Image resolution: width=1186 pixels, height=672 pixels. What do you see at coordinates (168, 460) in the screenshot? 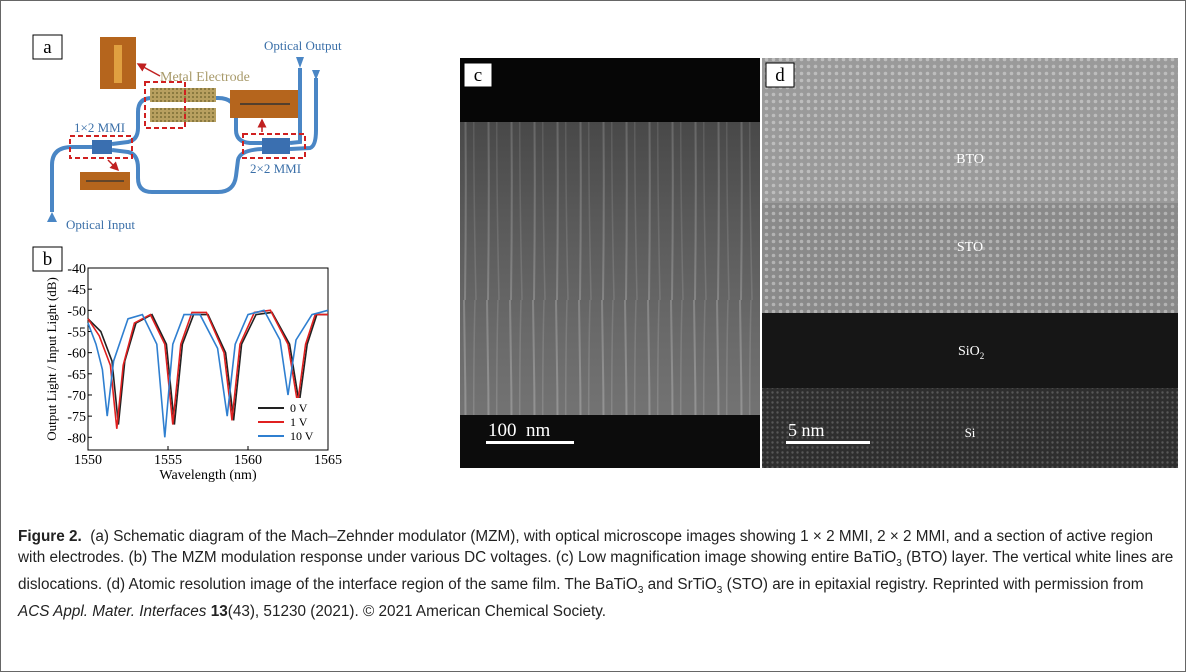
I see `x-tick-label: 1555` at bounding box center [168, 460].